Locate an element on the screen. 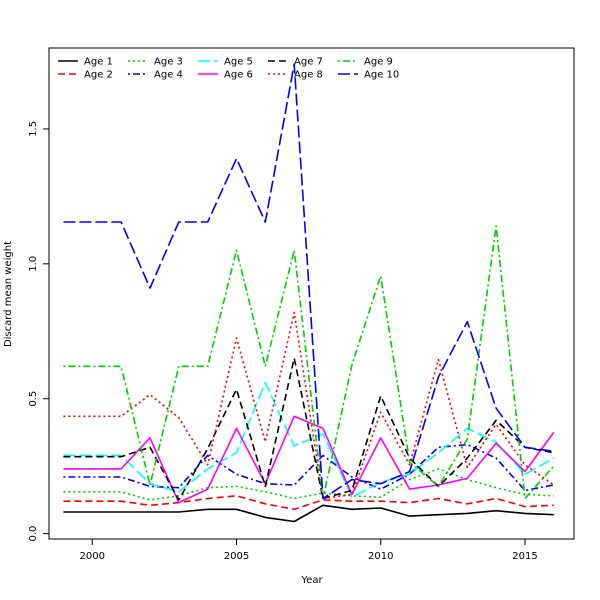 The width and height of the screenshot is (600, 600). x-tick-label-2005: 2005 is located at coordinates (236, 556).